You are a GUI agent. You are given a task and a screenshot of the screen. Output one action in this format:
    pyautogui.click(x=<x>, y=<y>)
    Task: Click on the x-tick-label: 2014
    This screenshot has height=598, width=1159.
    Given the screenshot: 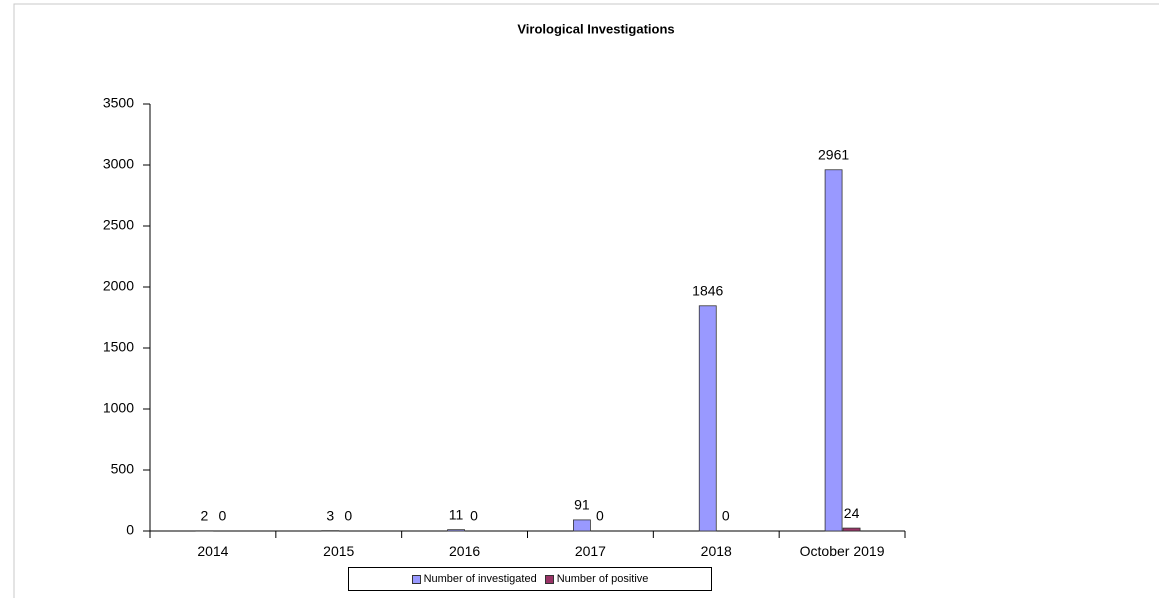 What is the action you would take?
    pyautogui.click(x=213, y=551)
    